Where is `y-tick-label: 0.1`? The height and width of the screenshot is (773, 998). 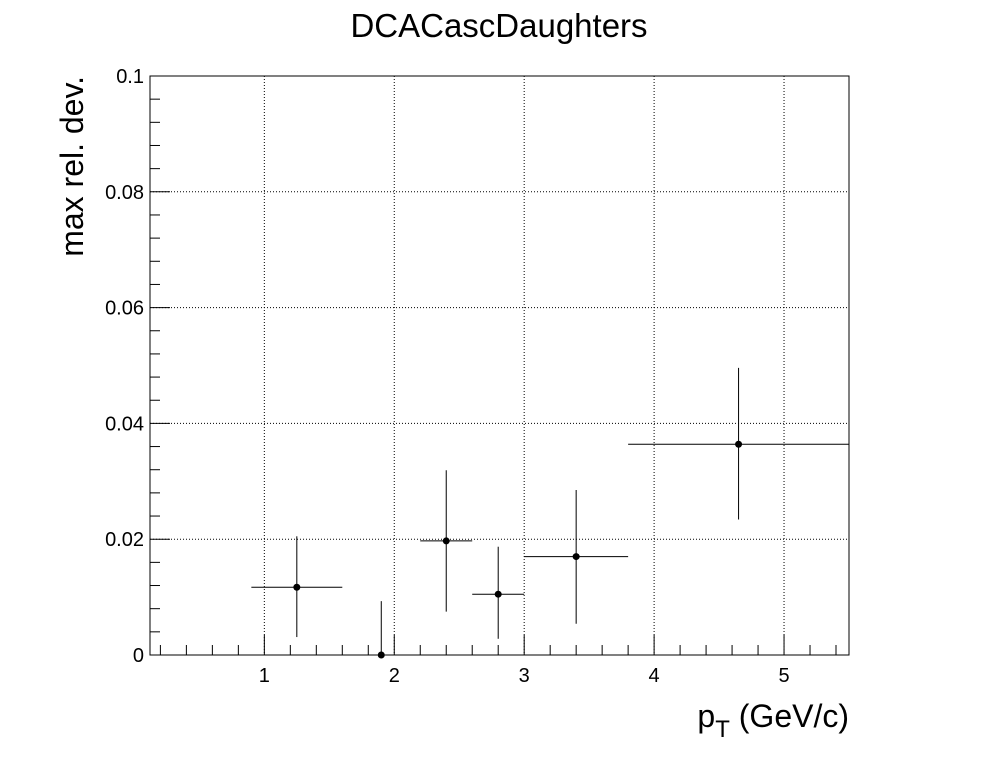 y-tick-label: 0.1 is located at coordinates (130, 77).